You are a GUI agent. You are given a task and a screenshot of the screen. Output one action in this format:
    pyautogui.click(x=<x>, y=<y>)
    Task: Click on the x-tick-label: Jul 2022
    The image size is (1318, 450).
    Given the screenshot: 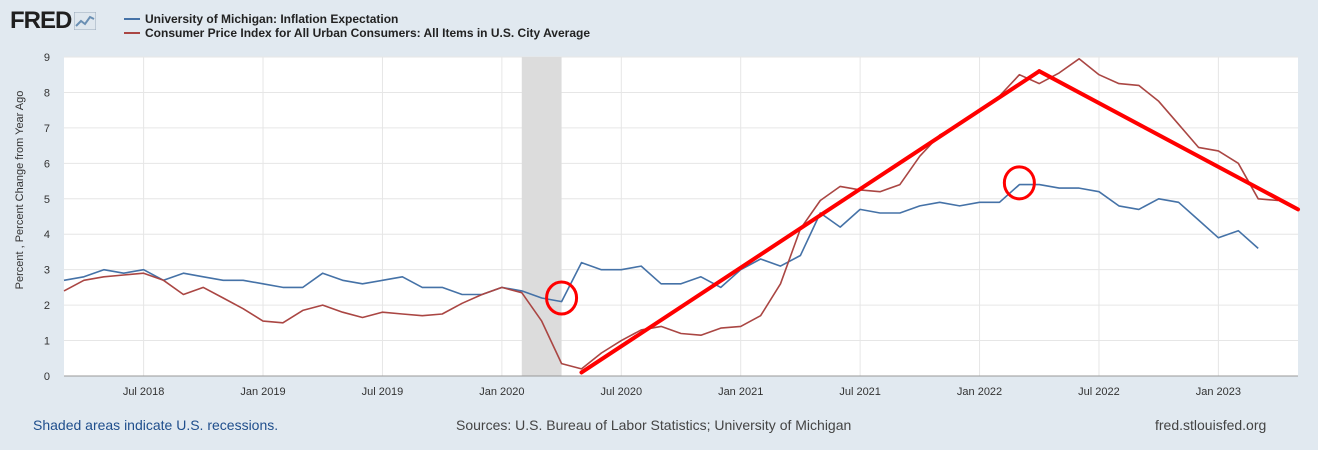 What is the action you would take?
    pyautogui.click(x=1099, y=392)
    